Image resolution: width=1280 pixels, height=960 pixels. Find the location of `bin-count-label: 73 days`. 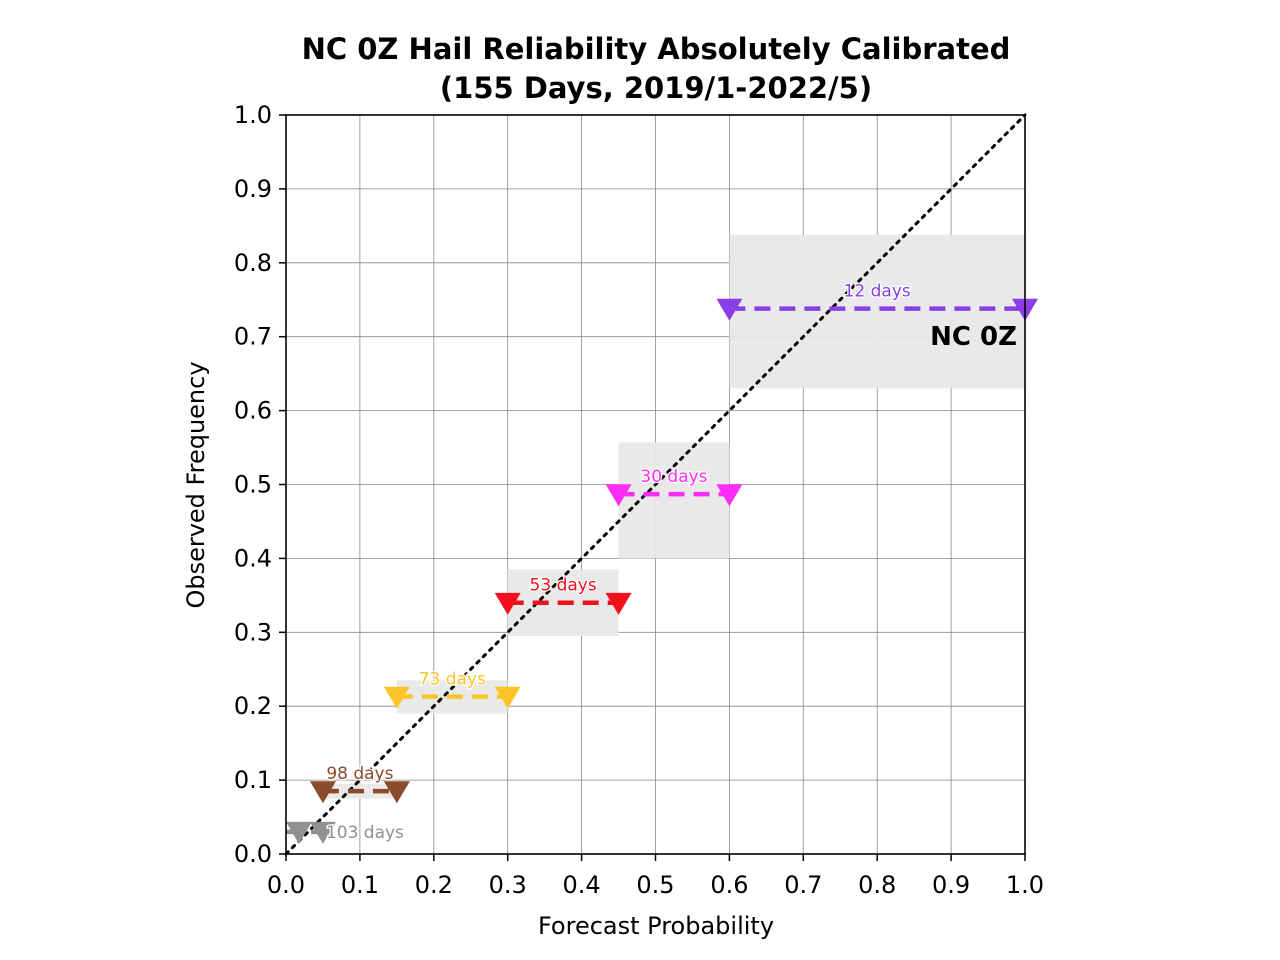

bin-count-label: 73 days is located at coordinates (452, 680).